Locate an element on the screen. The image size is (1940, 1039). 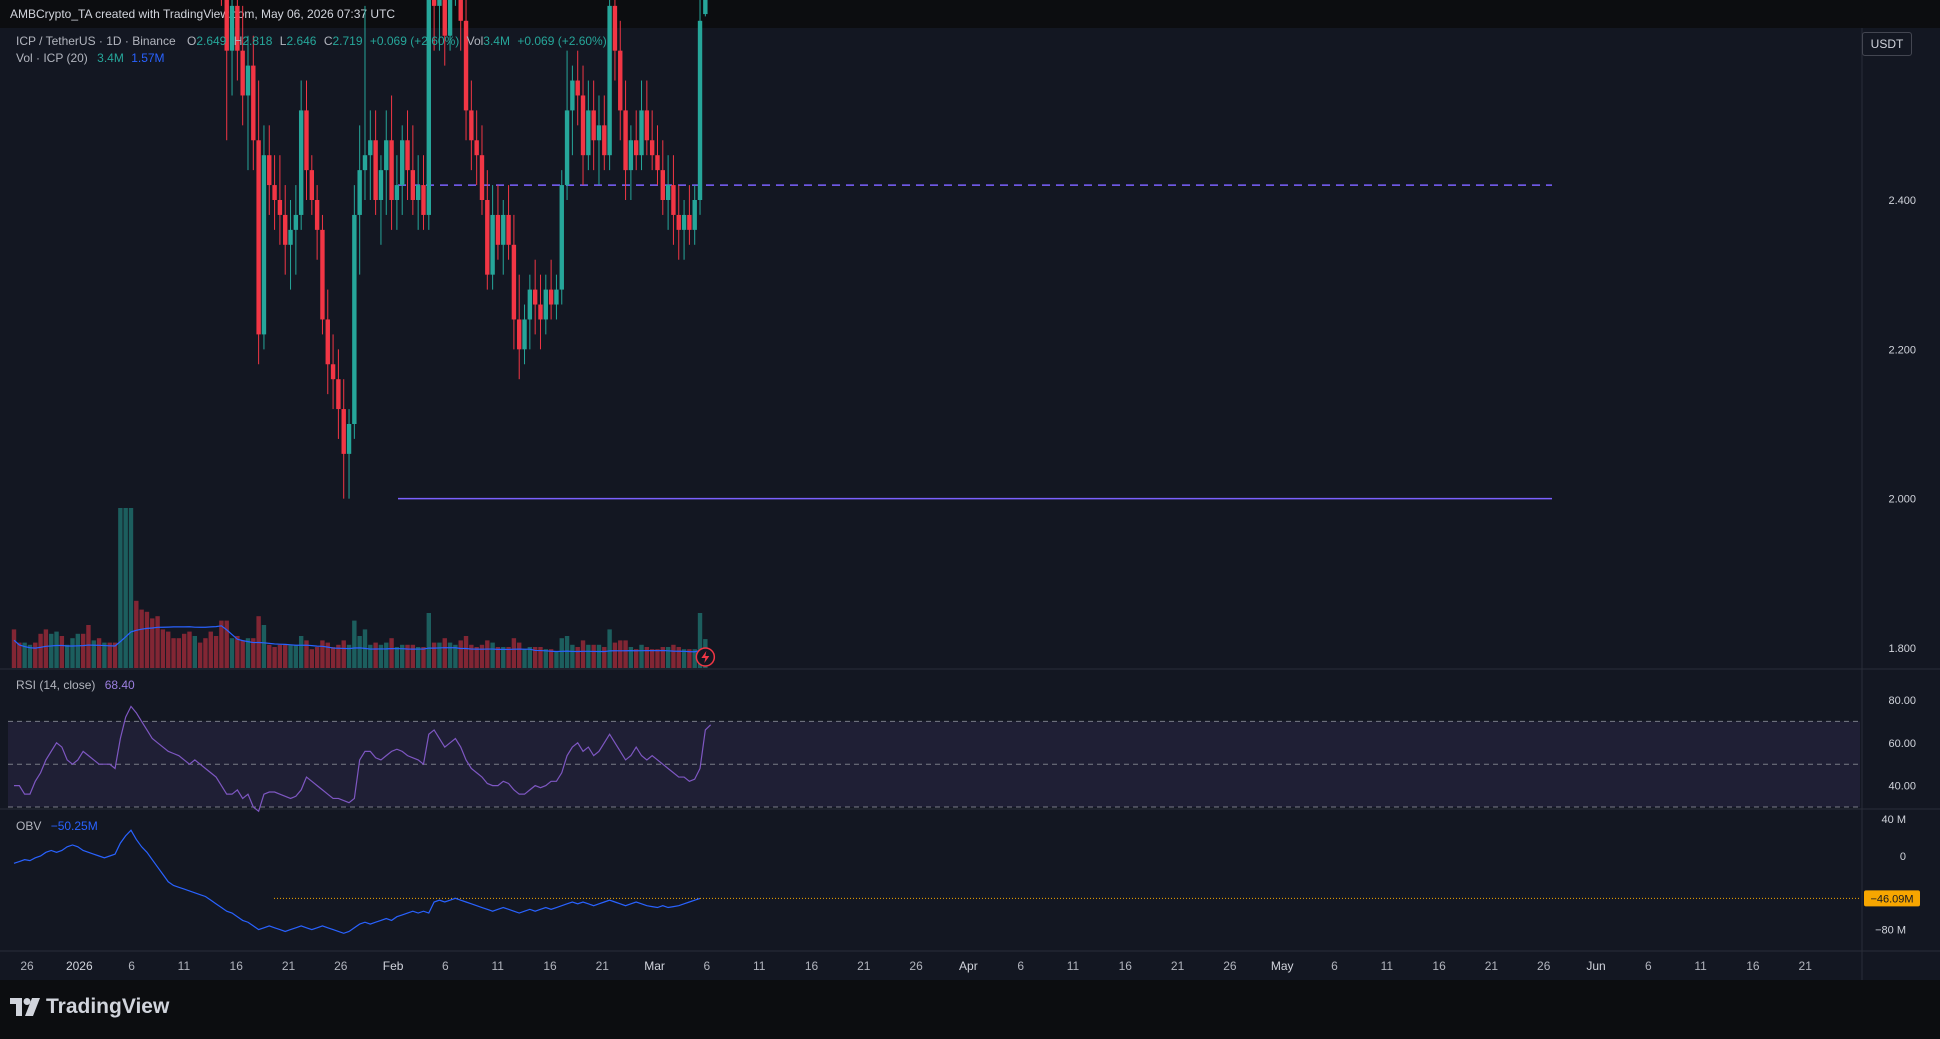
volume-ma-line is located at coordinates (359, 639).